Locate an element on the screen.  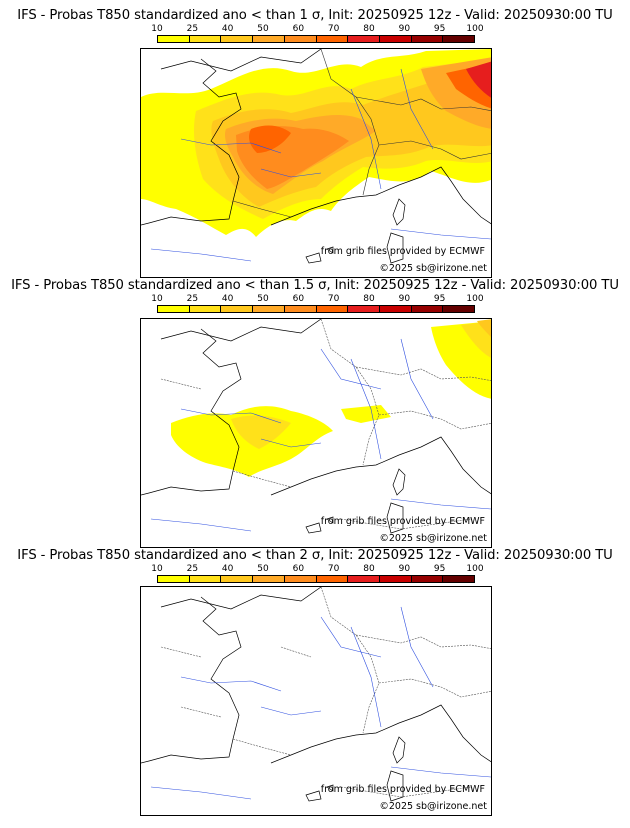
prob-area-10-c is located at coordinates (366, 414).